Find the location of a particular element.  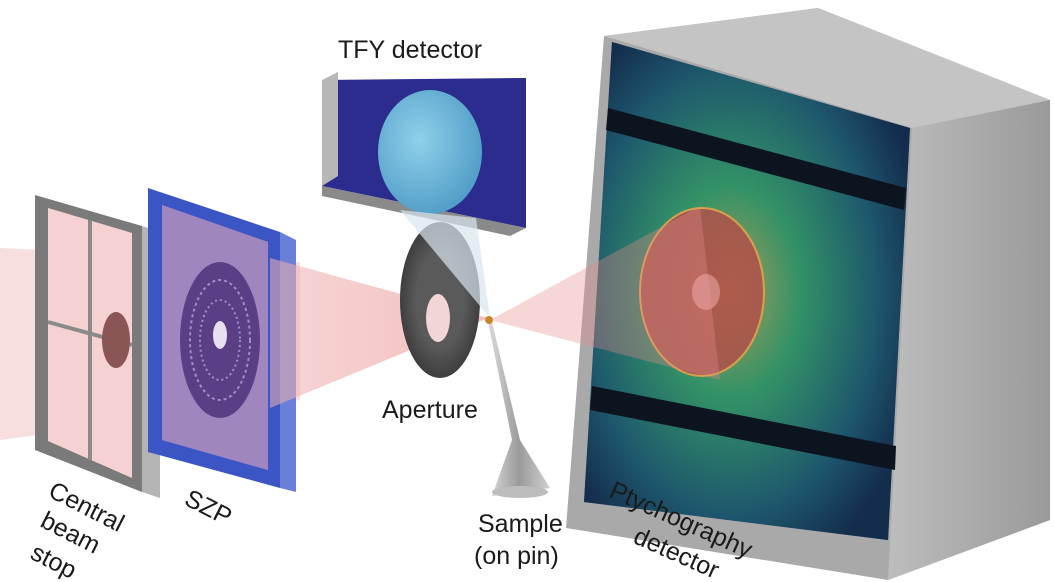

tfy-detector-label: TFY detector is located at coordinates (410, 50).